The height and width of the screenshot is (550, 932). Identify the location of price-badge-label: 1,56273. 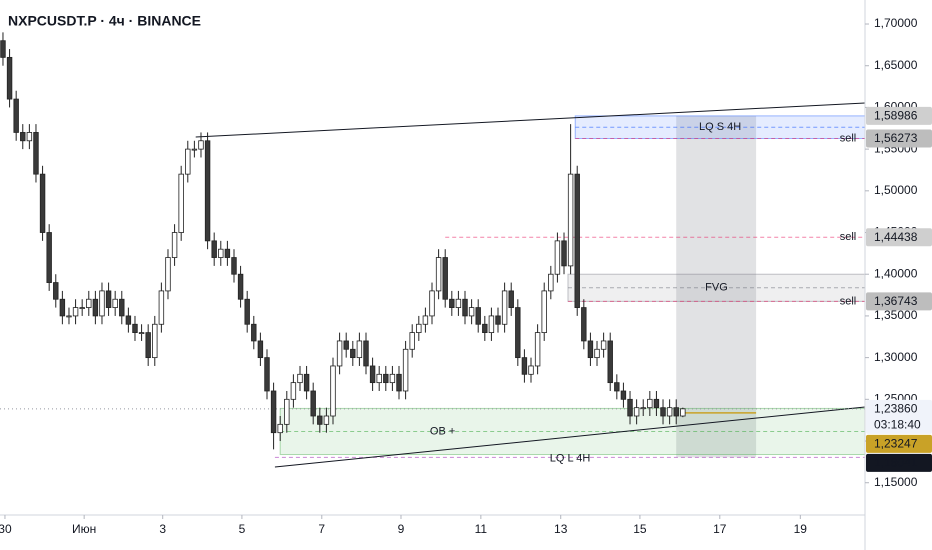
(896, 138).